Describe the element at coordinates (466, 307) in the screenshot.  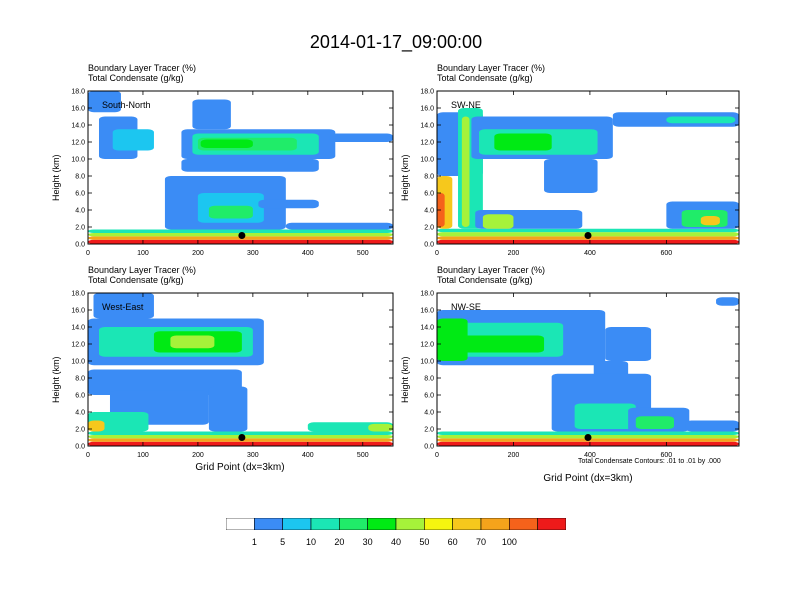
I see `panel-label: NW-SE` at that location.